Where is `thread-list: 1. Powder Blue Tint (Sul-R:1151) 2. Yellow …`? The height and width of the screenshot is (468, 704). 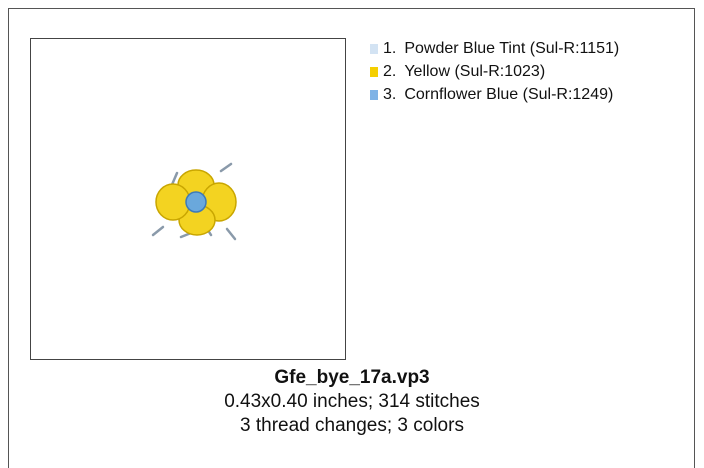
thread-list: 1. Powder Blue Tint (Sul-R:1151) 2. Yellow … is located at coordinates (494, 71).